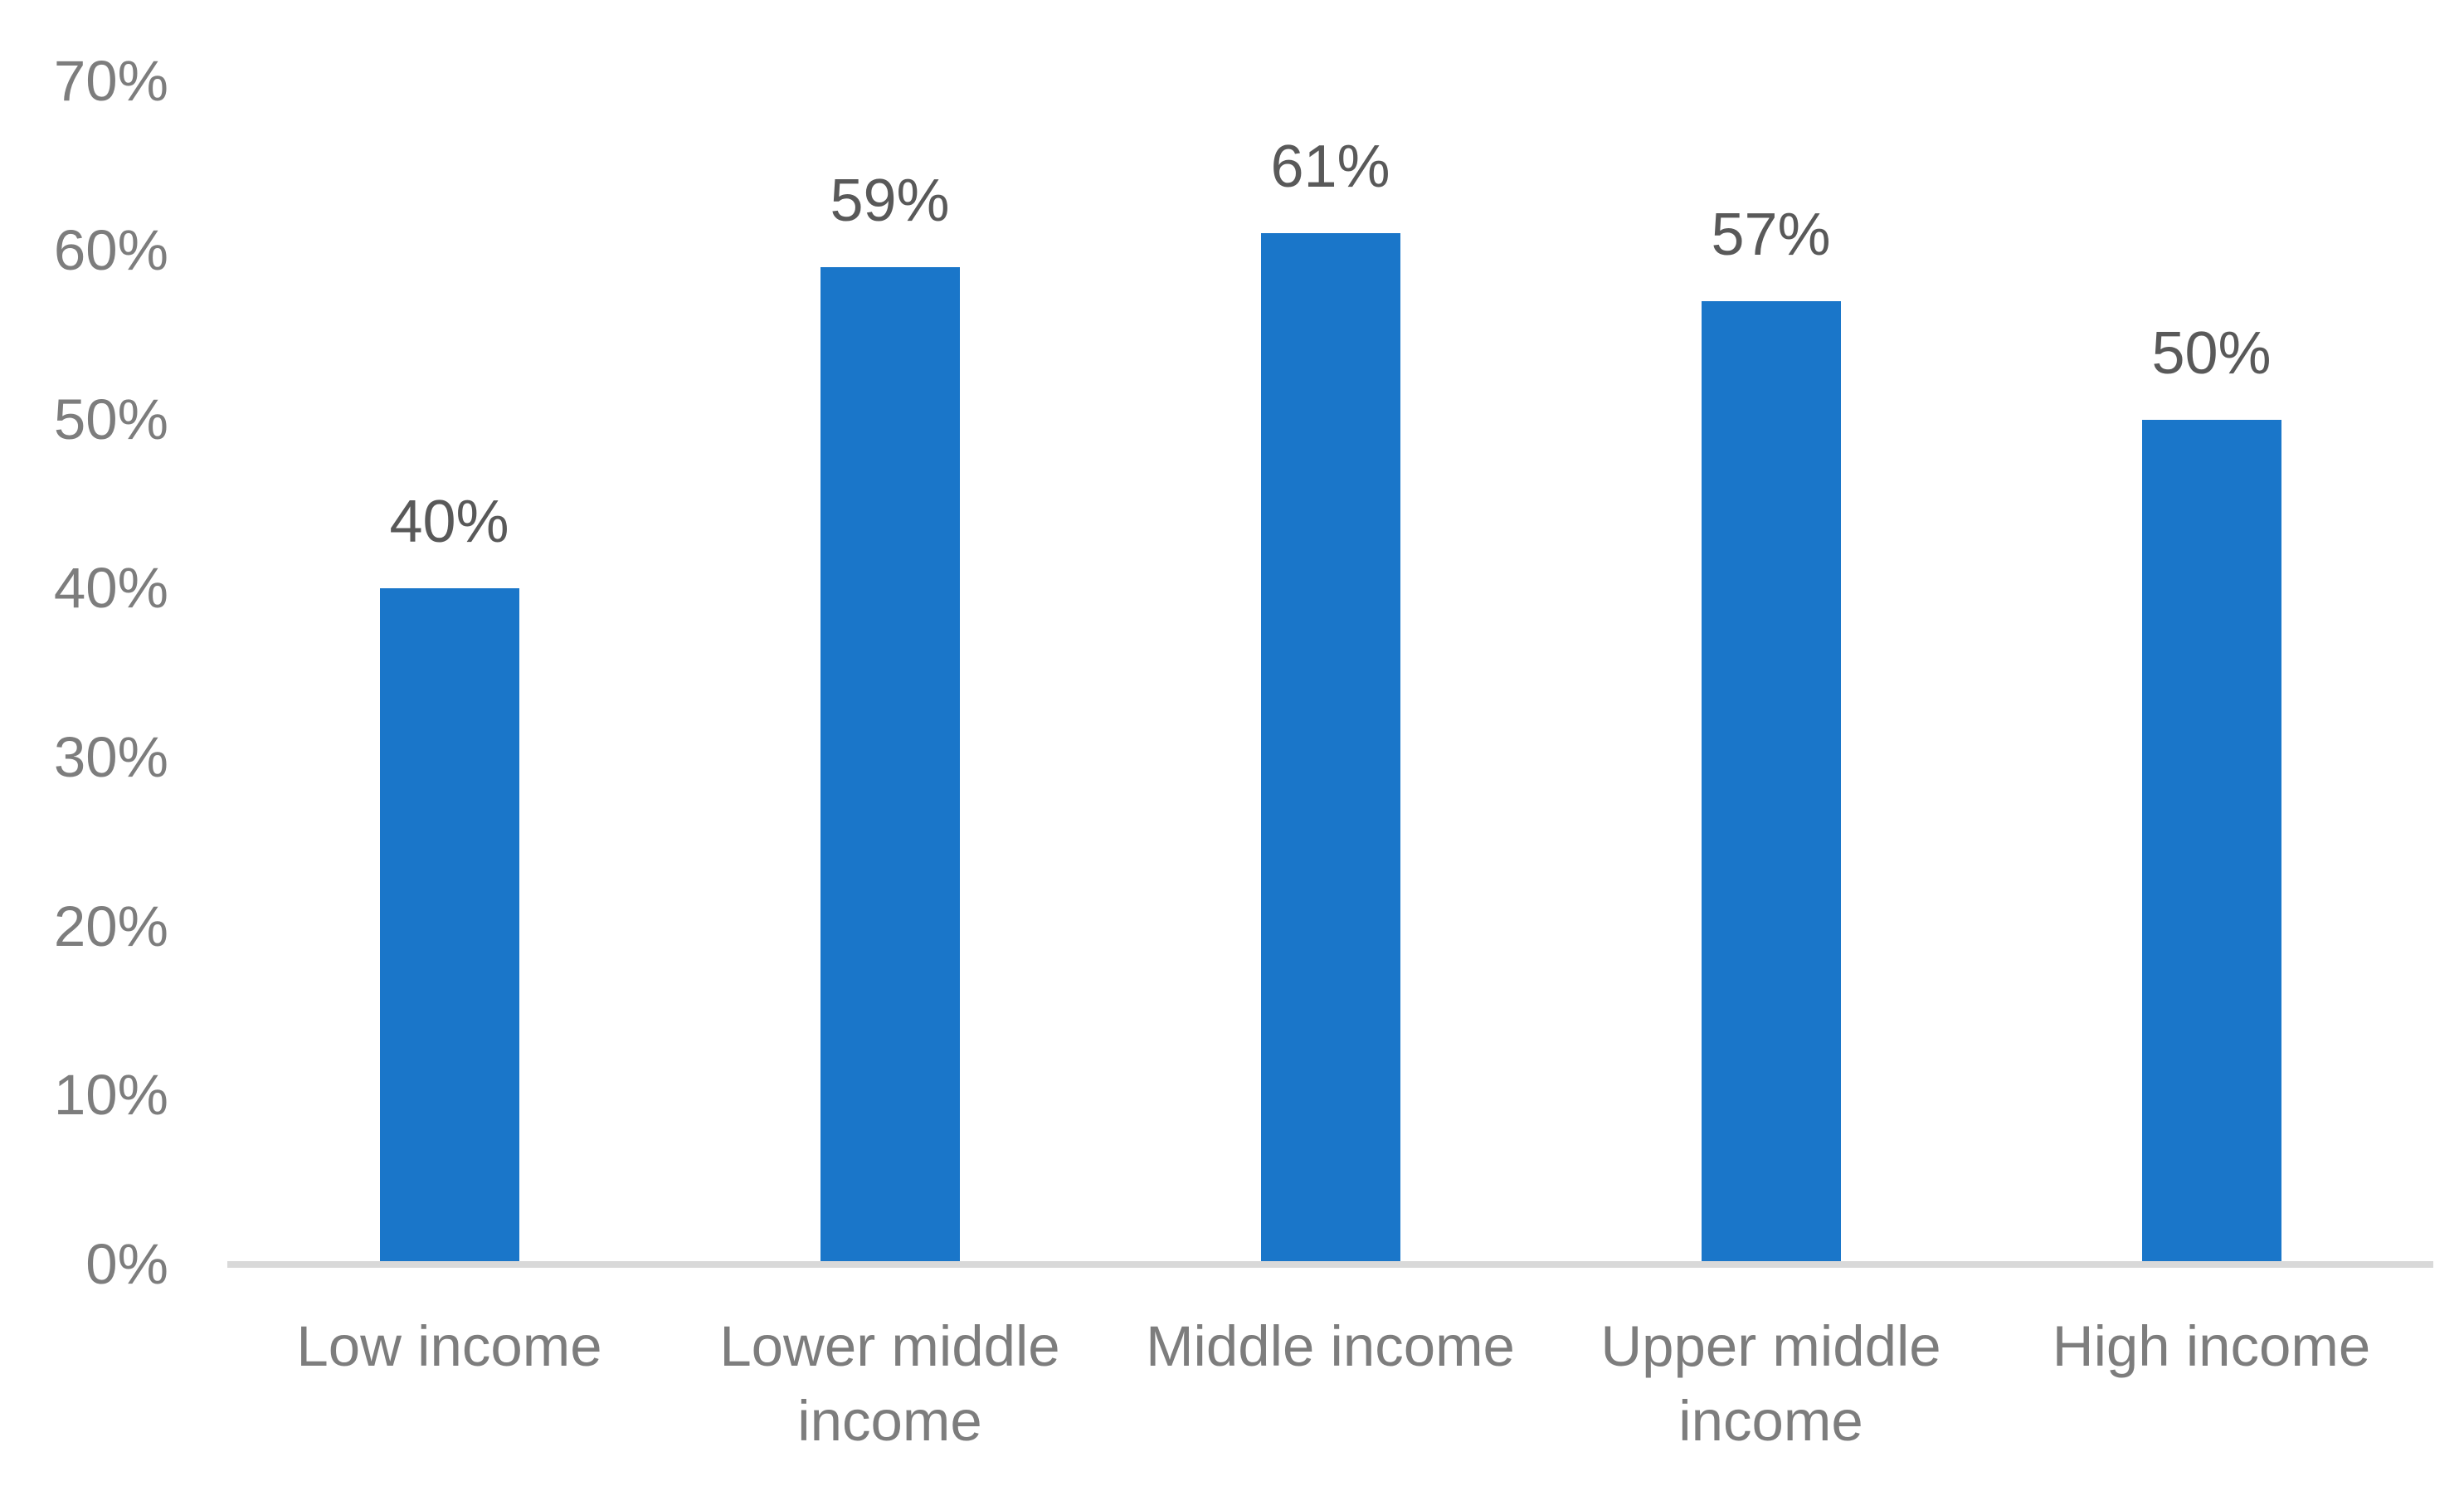 The height and width of the screenshot is (1486, 2464). Describe the element at coordinates (110, 1095) in the screenshot. I see `y-tick-label: 10%` at that location.